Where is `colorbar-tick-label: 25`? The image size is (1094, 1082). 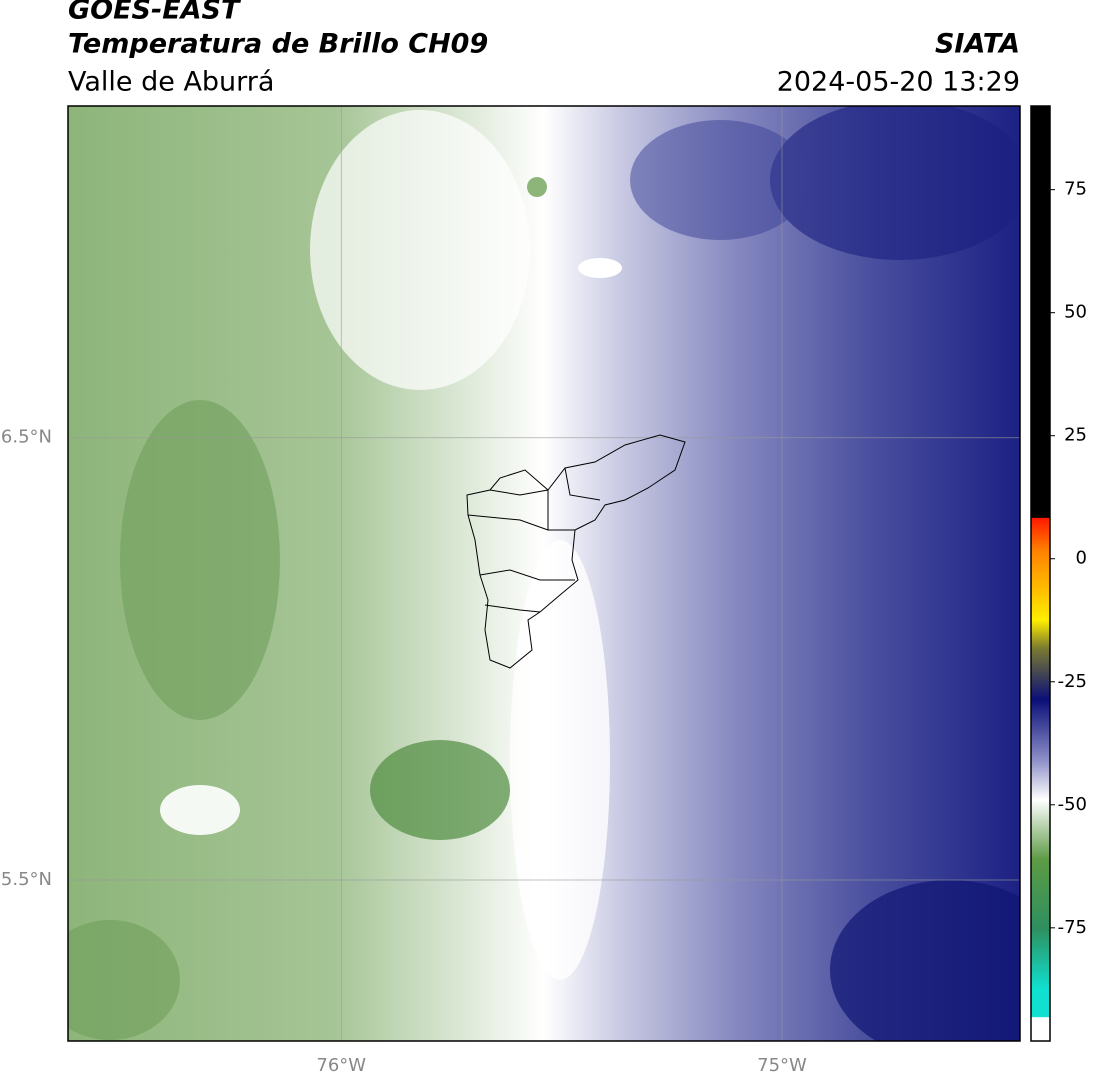 colorbar-tick-label: 25 is located at coordinates (1075, 435).